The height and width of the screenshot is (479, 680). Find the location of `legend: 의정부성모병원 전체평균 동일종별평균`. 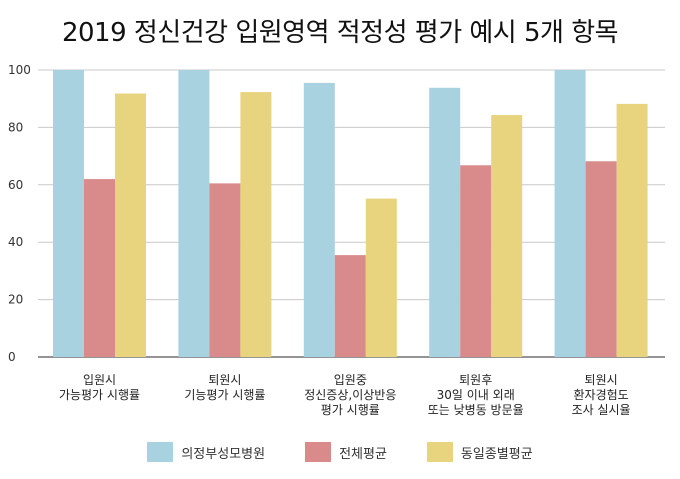

legend: 의정부성모병원 전체평균 동일종별평균 is located at coordinates (340, 452).